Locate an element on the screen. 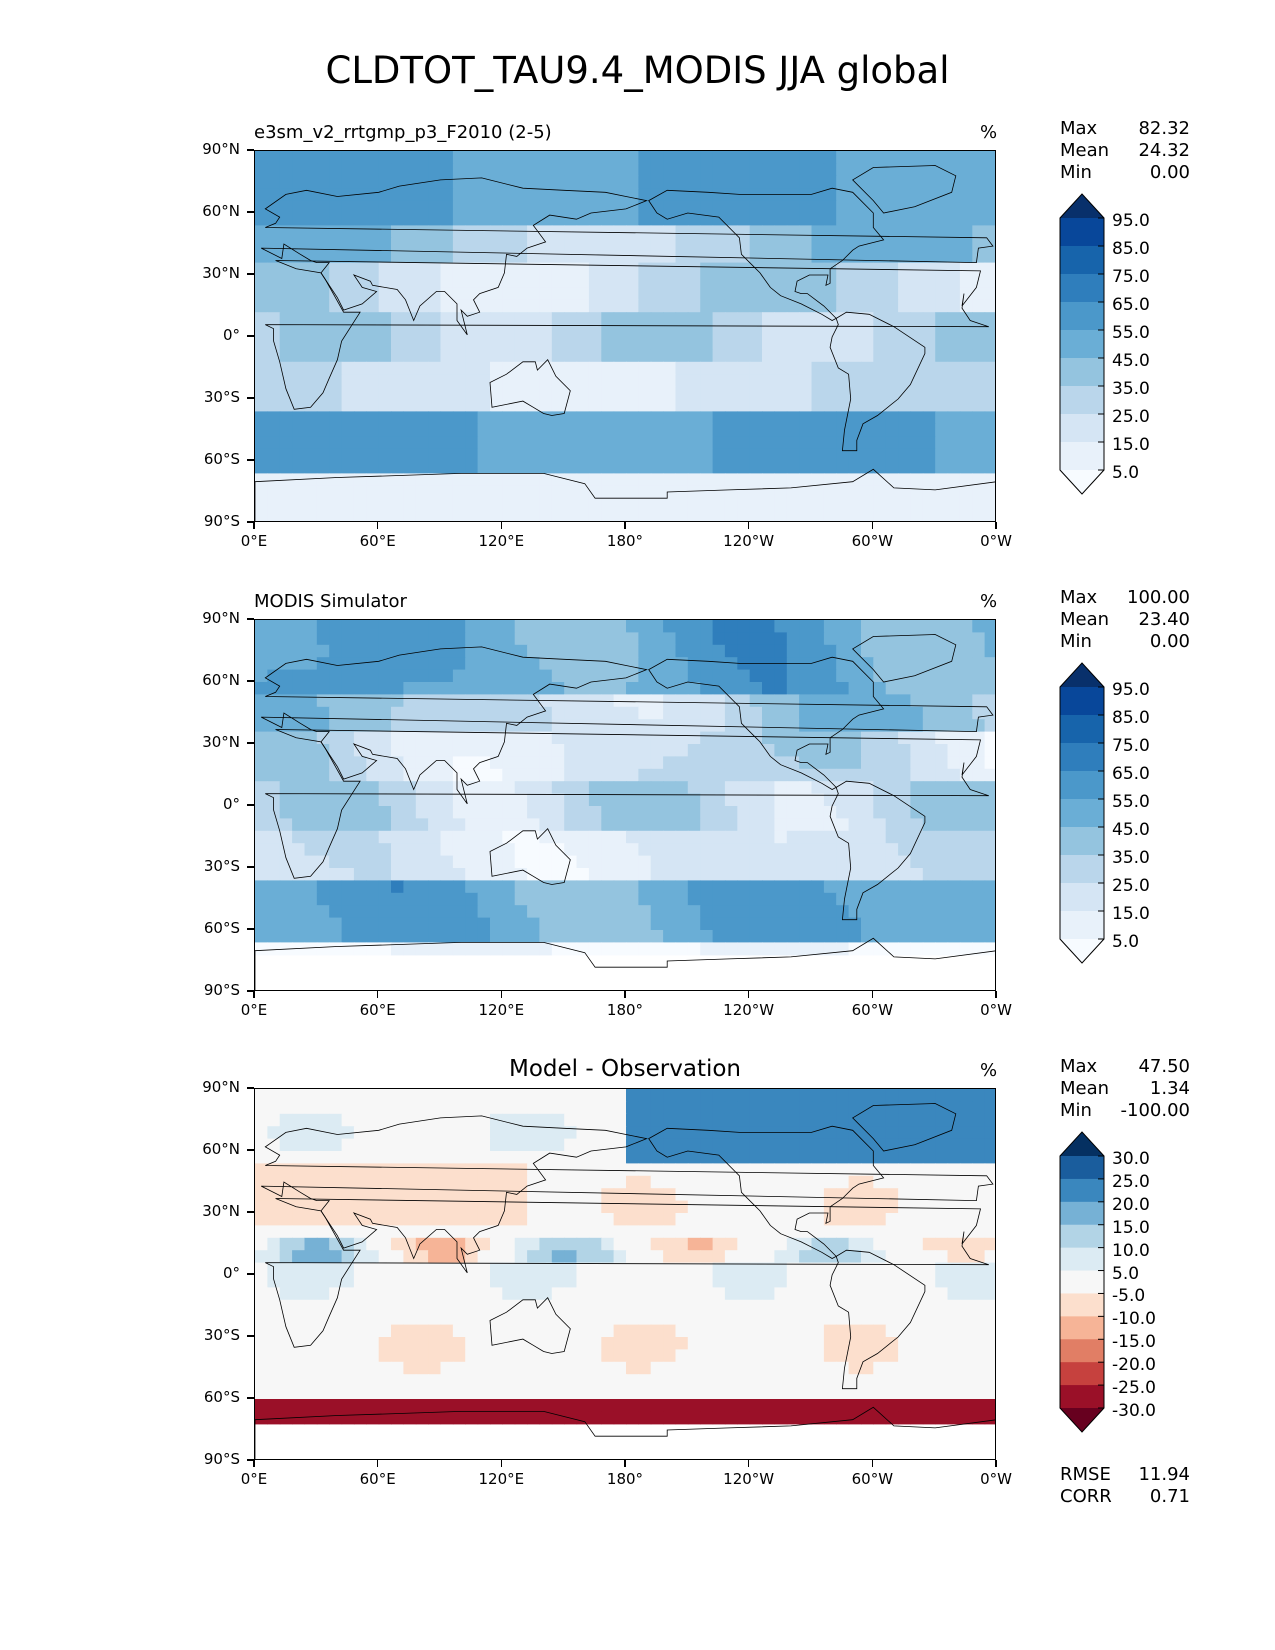 This screenshot has height=1650, width=1275. stat-rmse-label: RMSE is located at coordinates (1085, 1474).